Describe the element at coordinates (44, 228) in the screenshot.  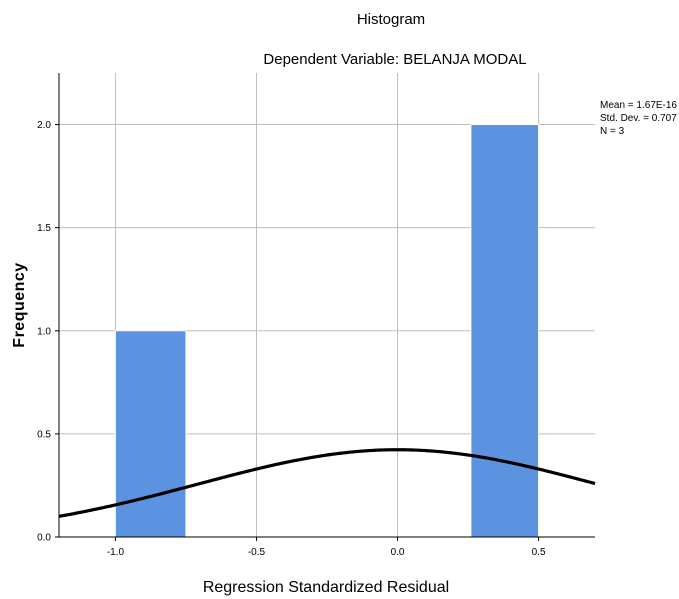
I see `y-tick-label: 1.5` at that location.